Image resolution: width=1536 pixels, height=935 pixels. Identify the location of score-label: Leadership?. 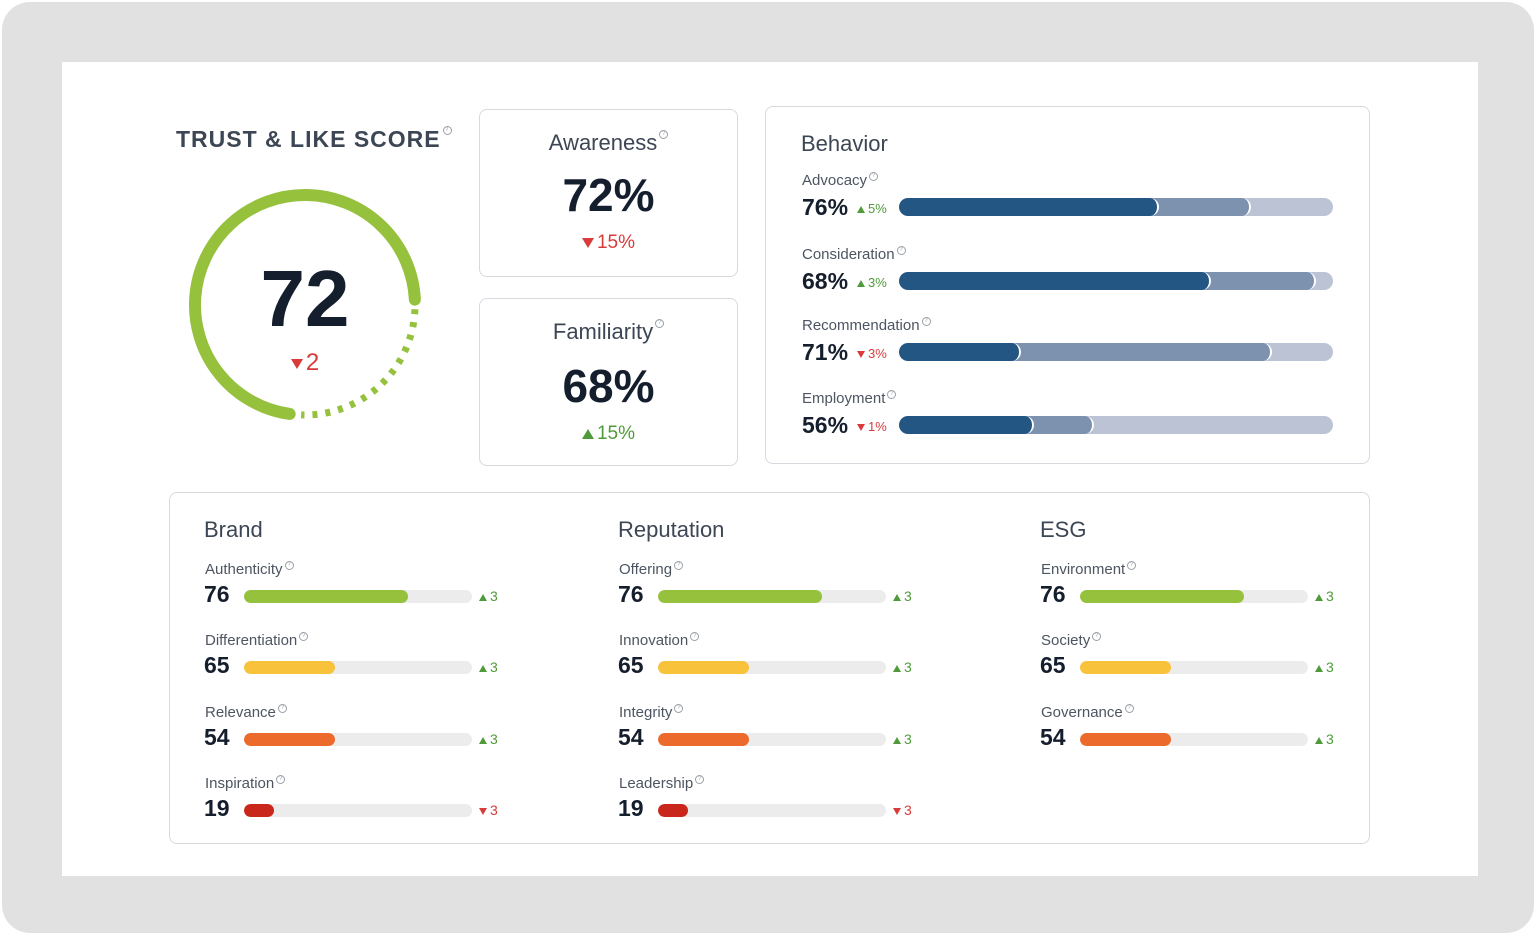
(662, 783).